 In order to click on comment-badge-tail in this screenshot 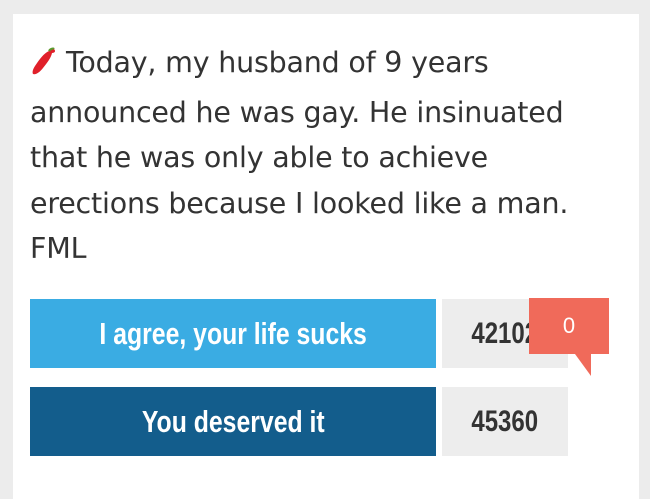, I will do `click(583, 365)`.